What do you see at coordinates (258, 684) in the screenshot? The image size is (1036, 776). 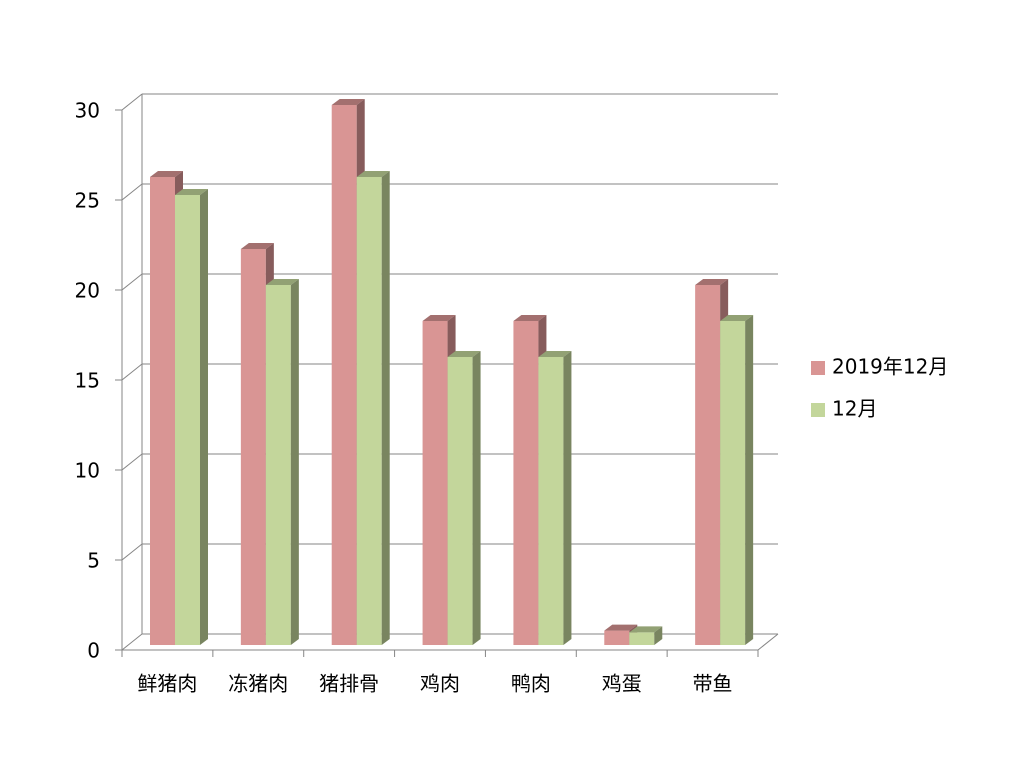 I see `x-tick-label: 冻猪肉` at bounding box center [258, 684].